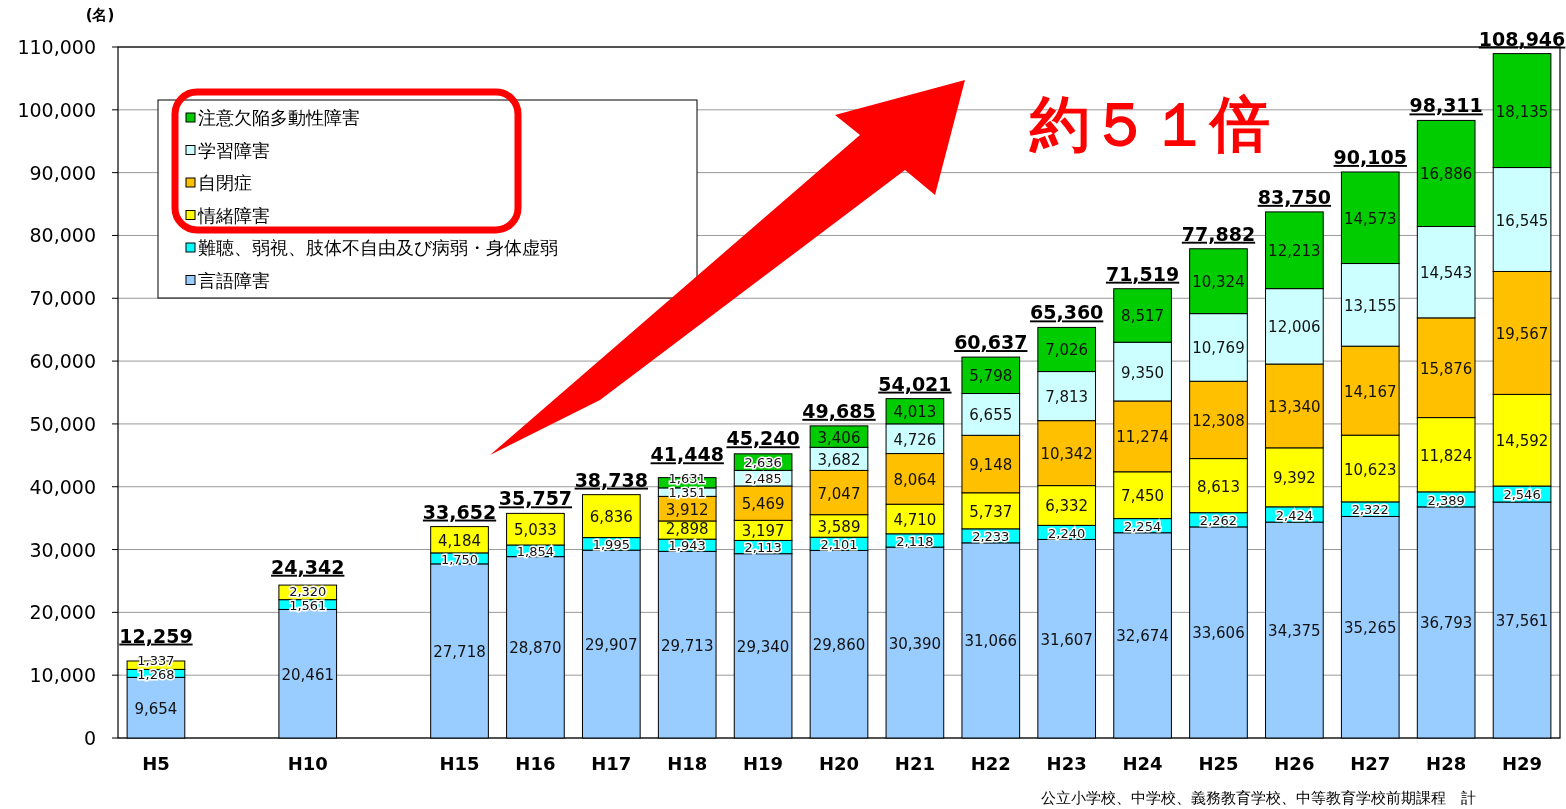  Describe the element at coordinates (1370, 469) in the screenshot. I see `data-label: 10,623` at that location.